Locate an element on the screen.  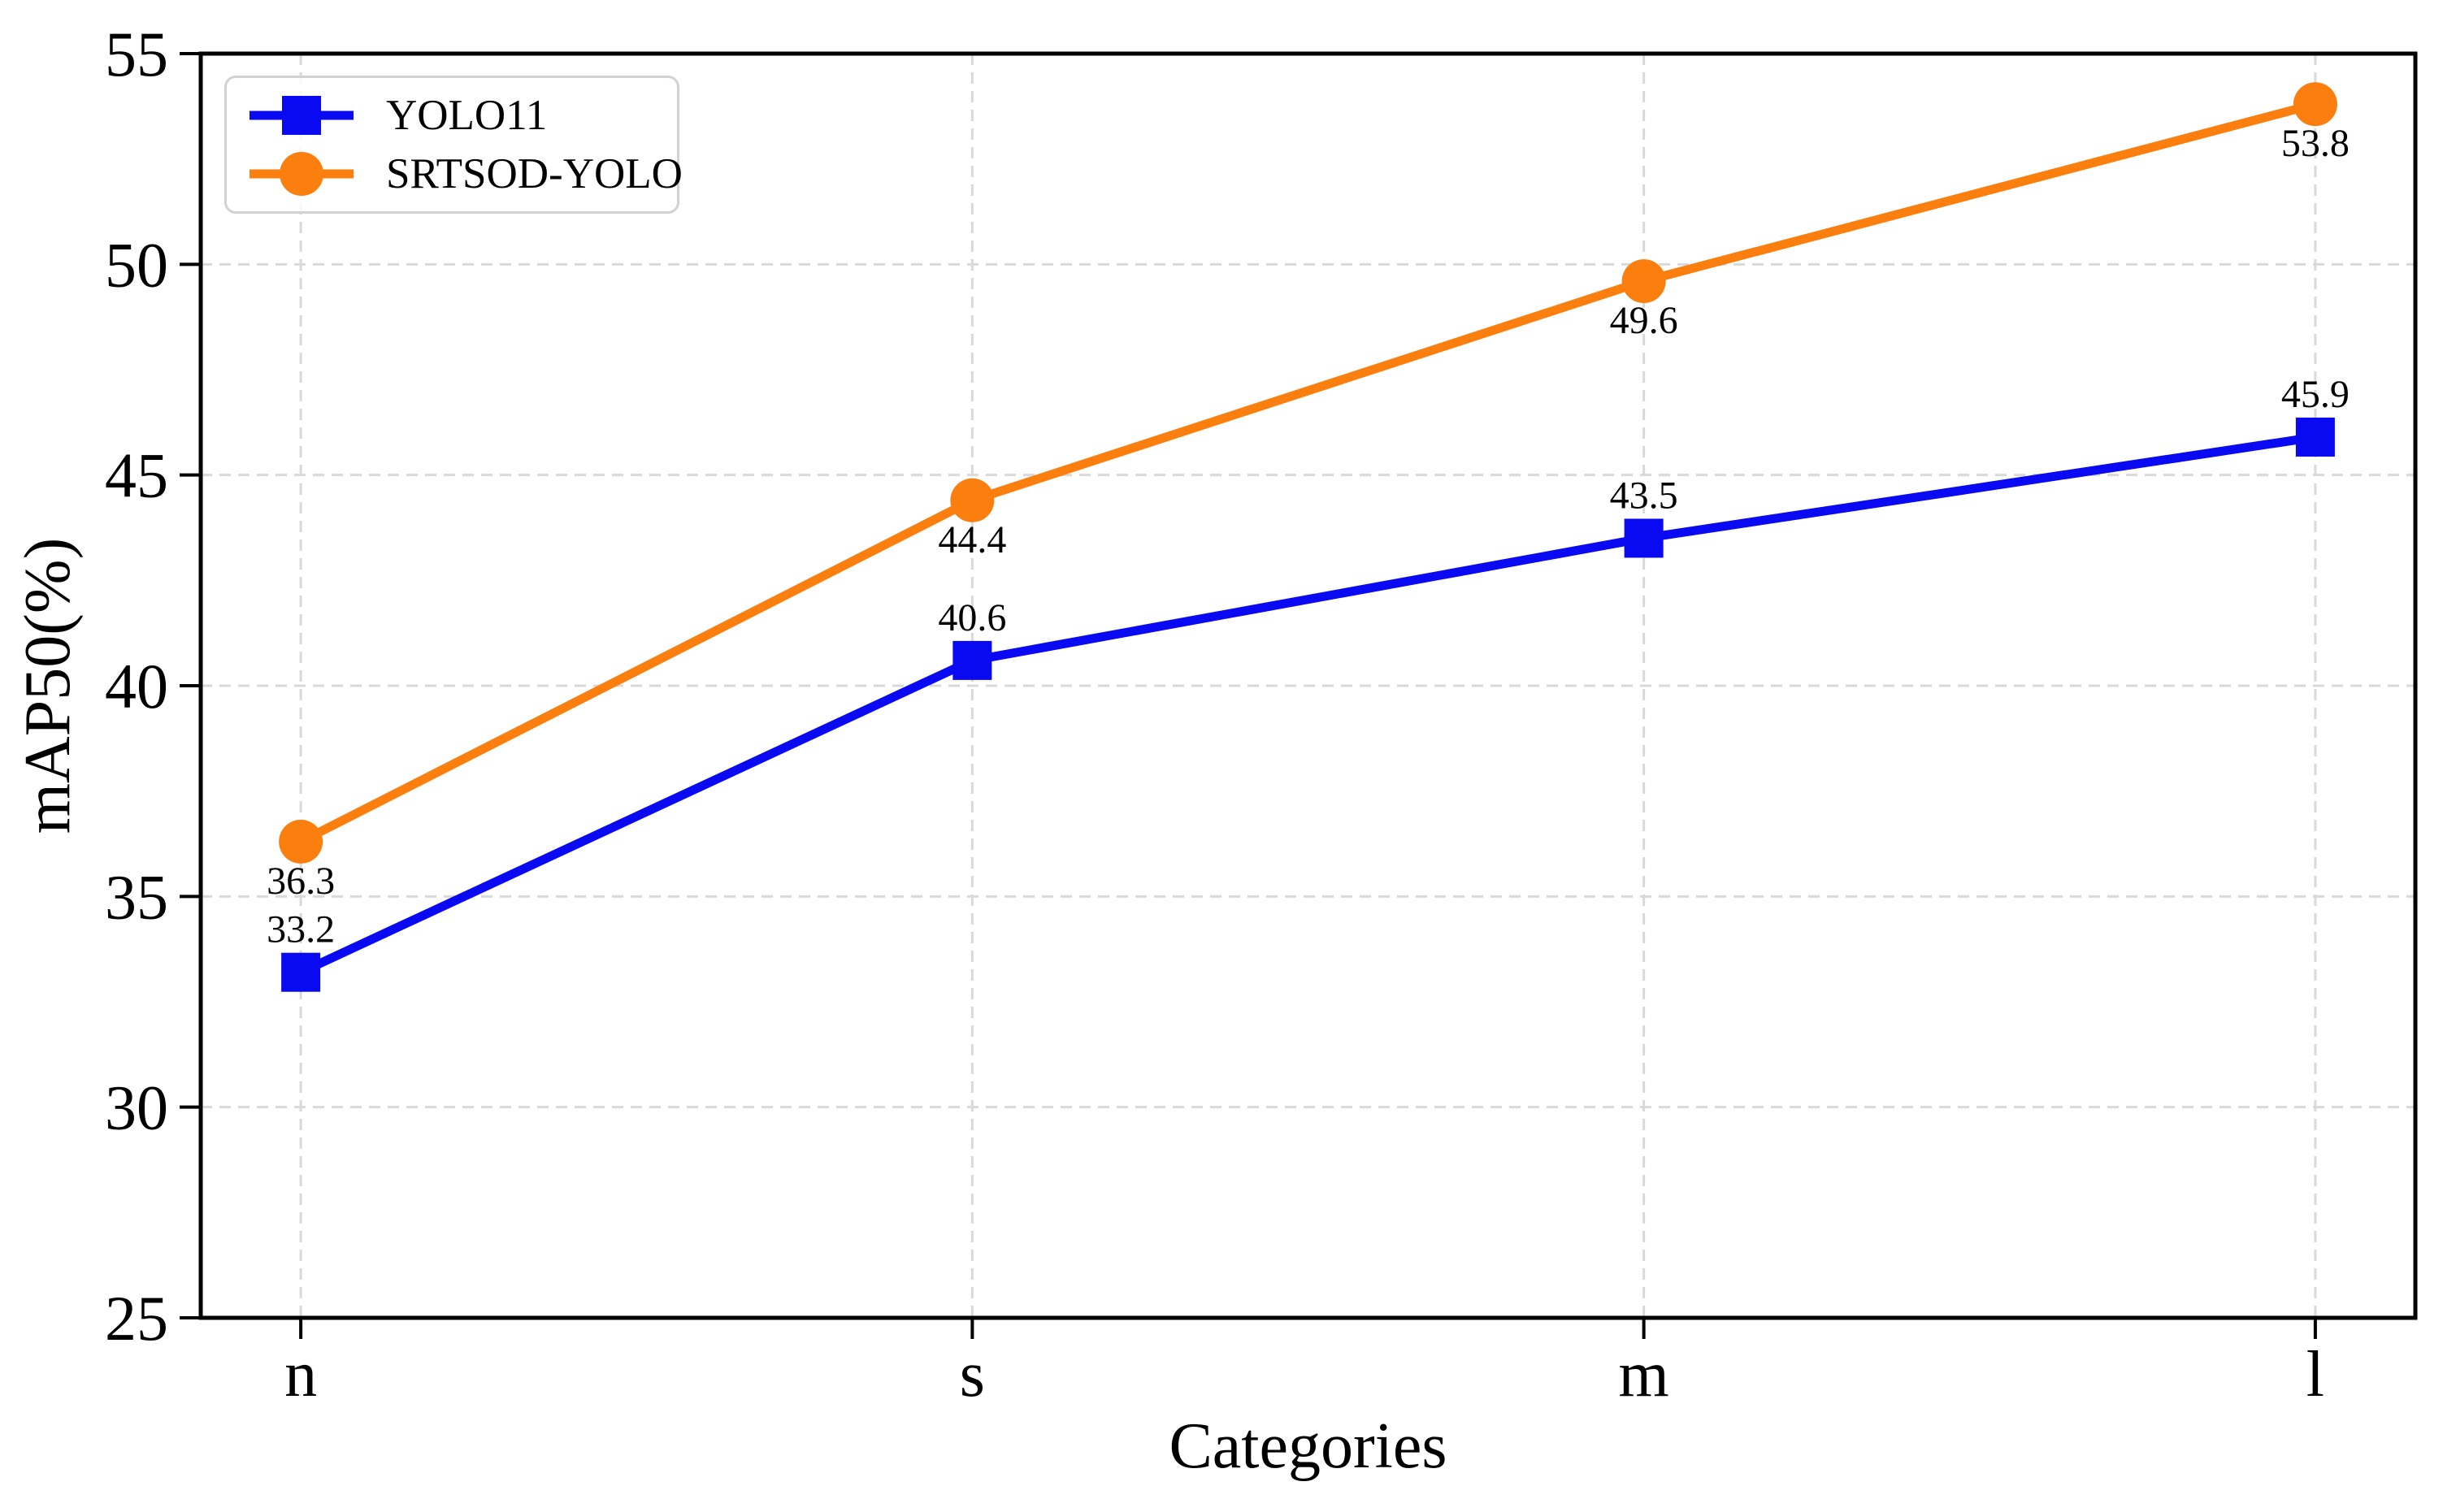
orange-circle-marker-icon is located at coordinates (302, 174).